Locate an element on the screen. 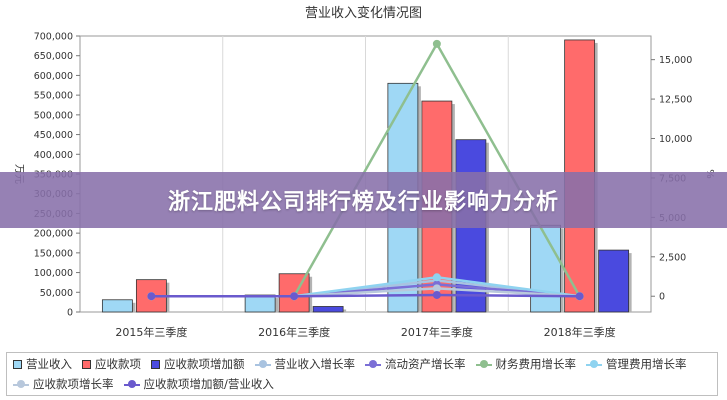  legend-label: 流动资产增长率 is located at coordinates (425, 364).